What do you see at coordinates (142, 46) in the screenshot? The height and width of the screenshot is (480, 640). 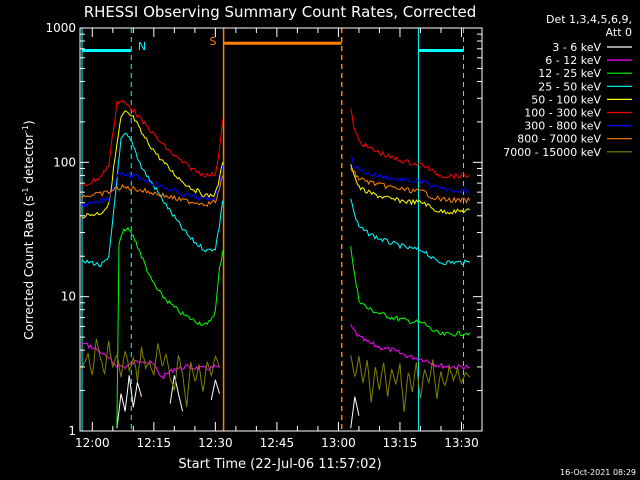 I see `flag-label-n: N` at bounding box center [142, 46].